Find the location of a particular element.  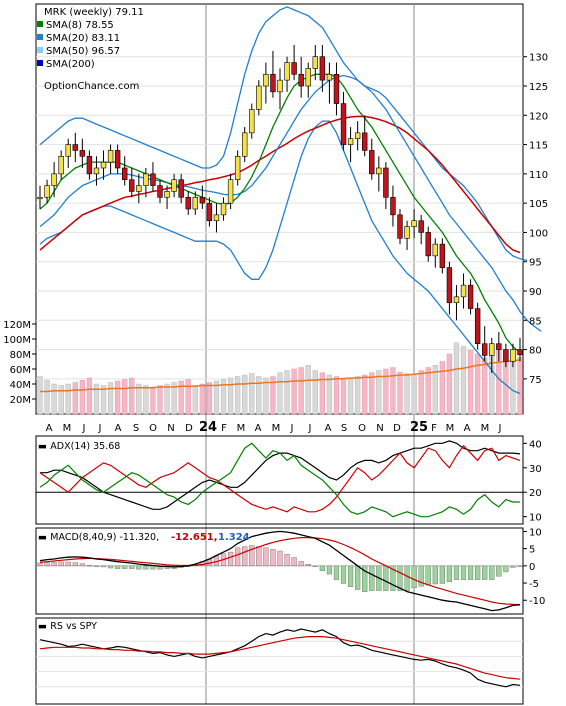

price-tick-label: 90 is located at coordinates (535, 292).